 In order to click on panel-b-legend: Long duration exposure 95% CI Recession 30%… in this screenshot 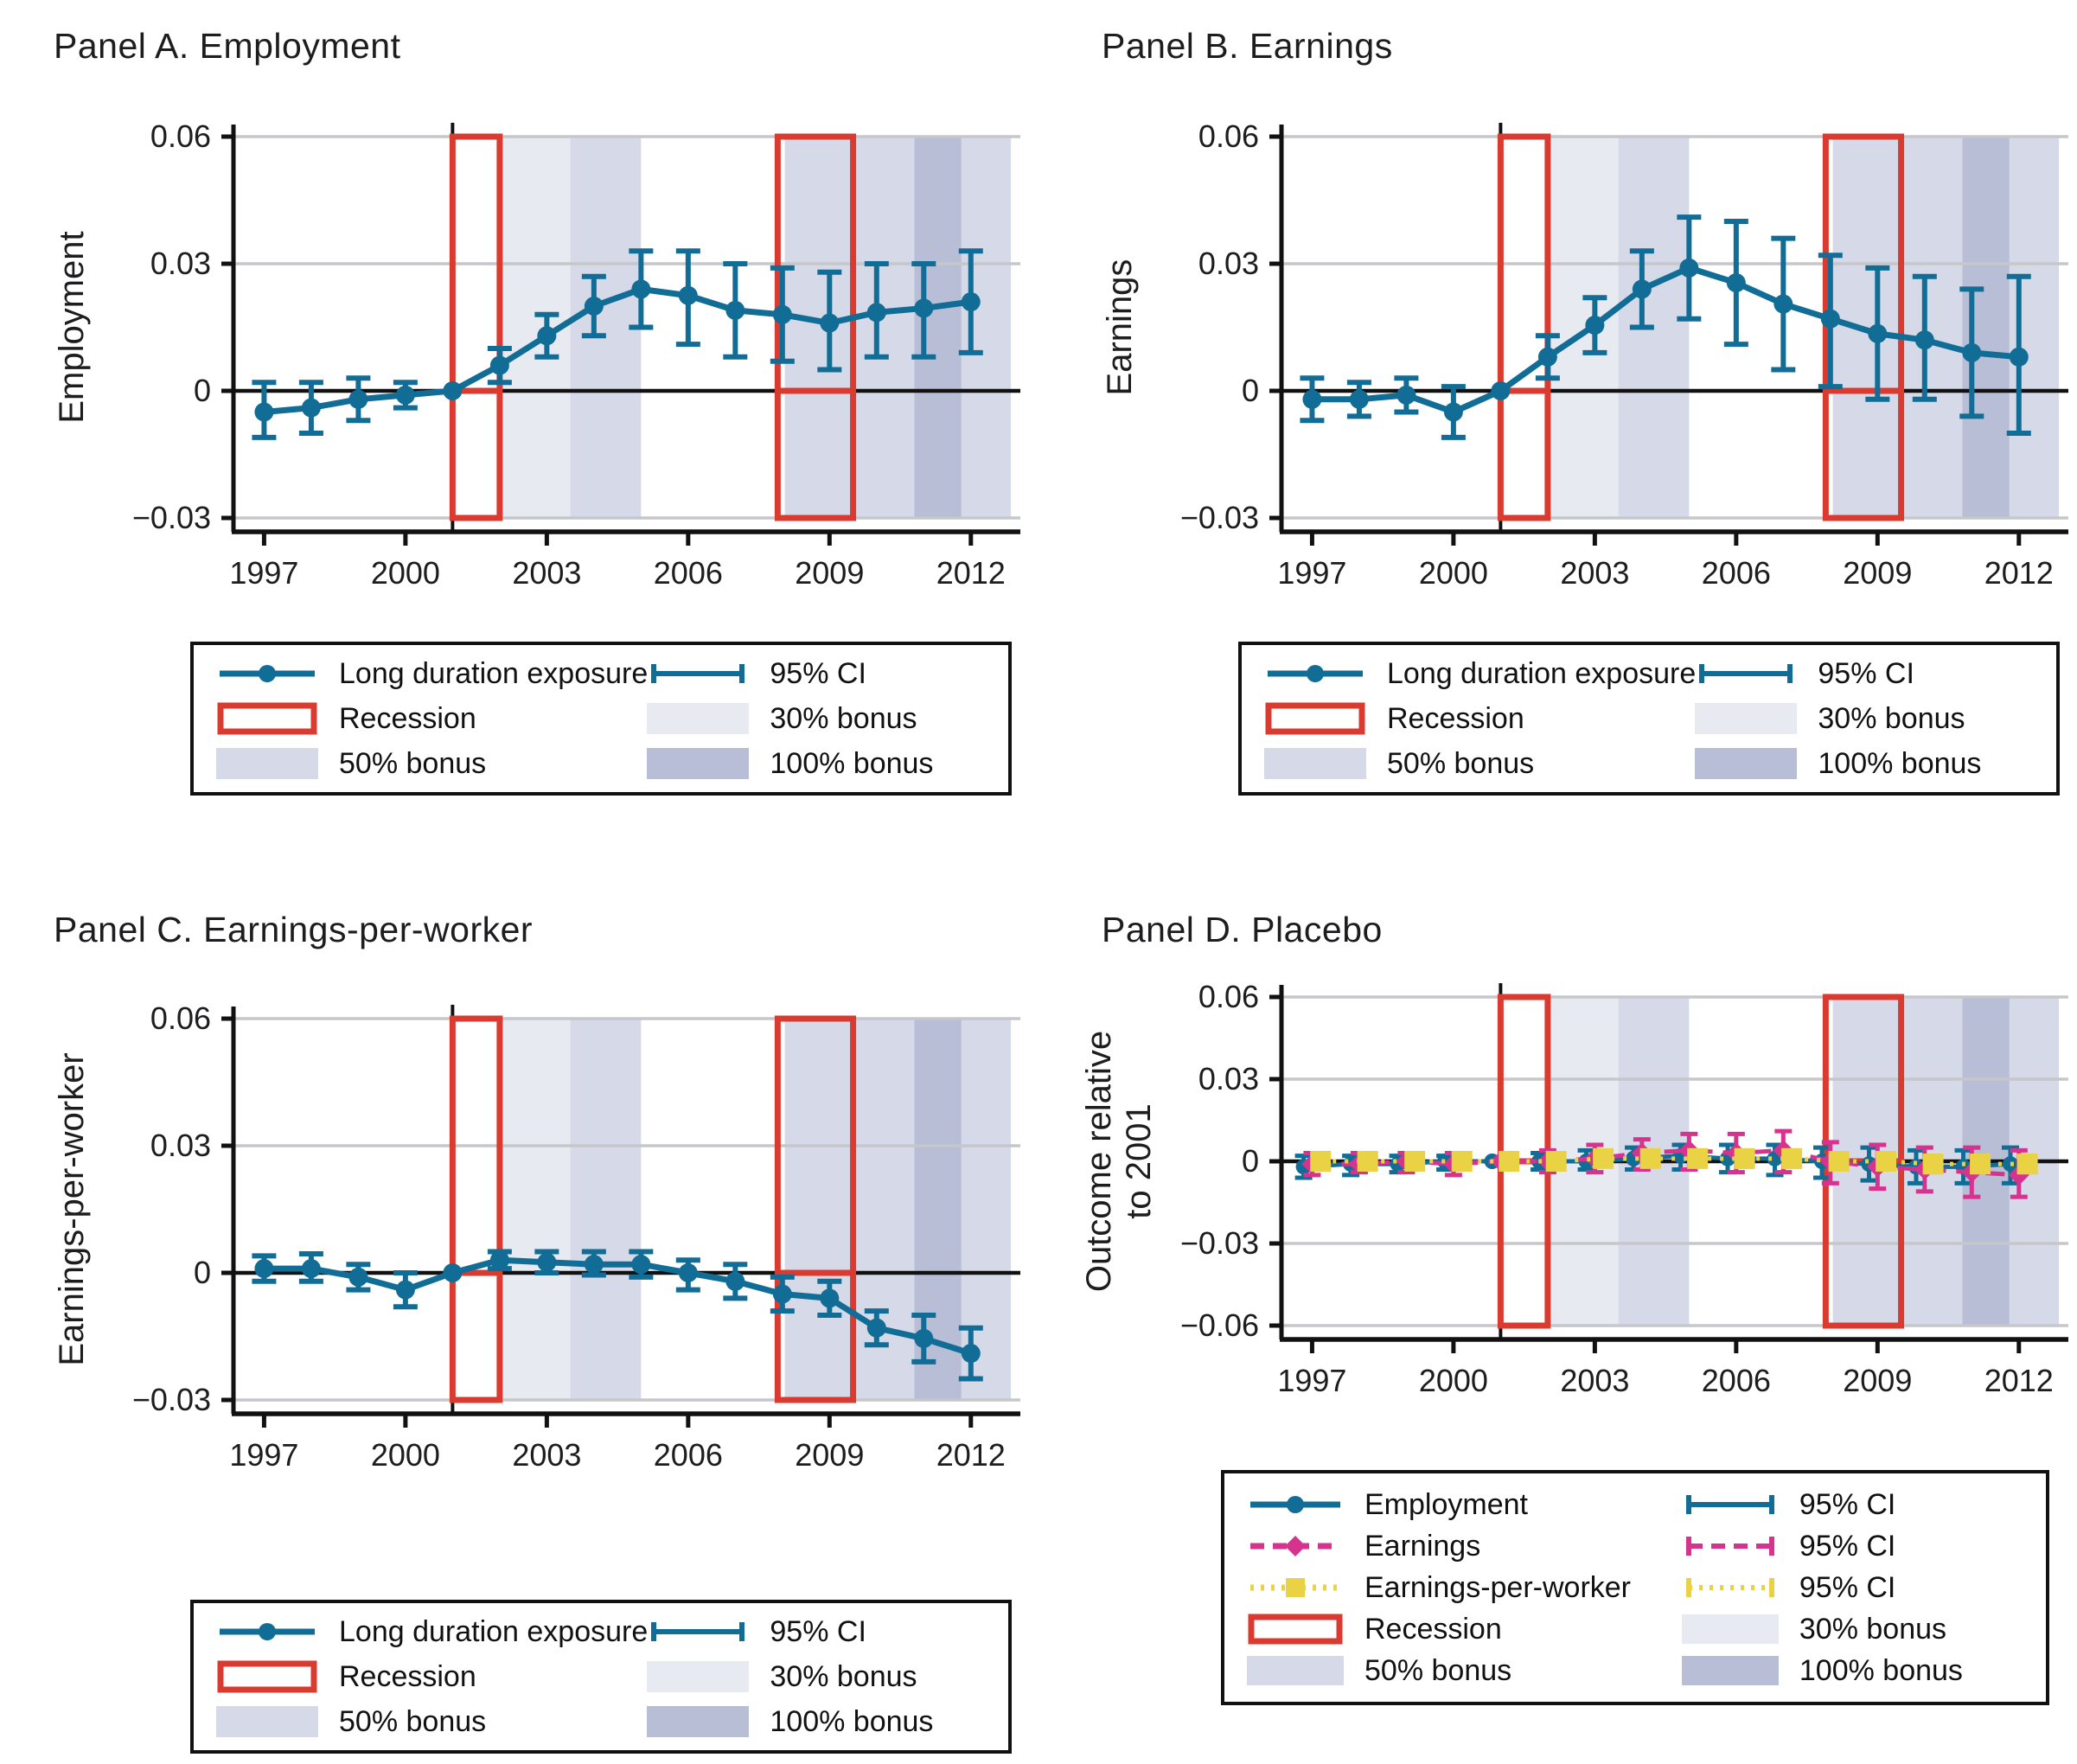, I will do `click(1649, 719)`.